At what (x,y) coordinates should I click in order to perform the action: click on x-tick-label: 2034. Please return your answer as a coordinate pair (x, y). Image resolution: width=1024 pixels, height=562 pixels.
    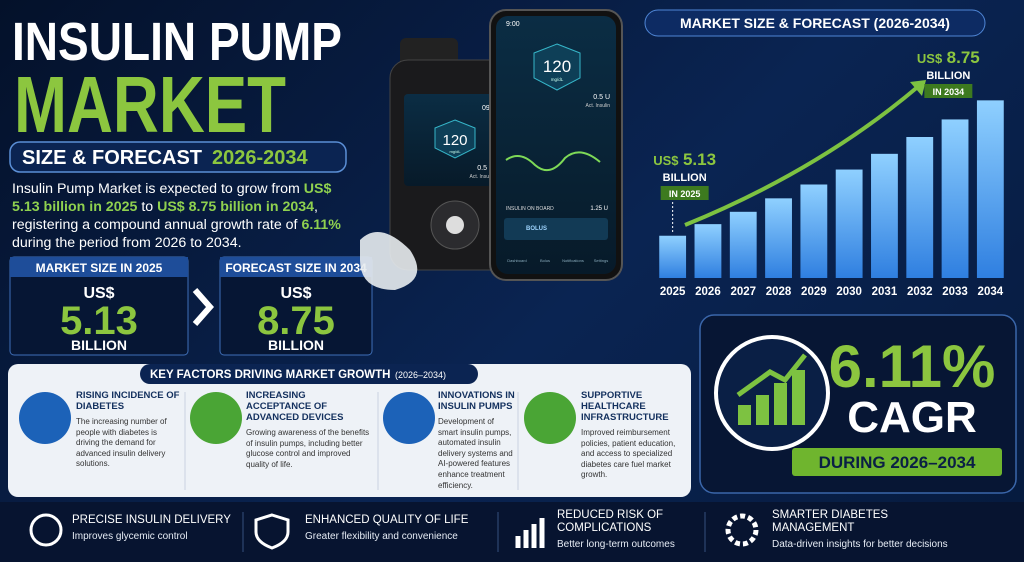
    Looking at the image, I should click on (991, 292).